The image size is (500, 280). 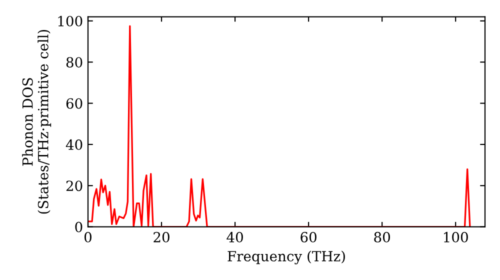 What do you see at coordinates (74, 144) in the screenshot?
I see `y-tick-label: 40` at bounding box center [74, 144].